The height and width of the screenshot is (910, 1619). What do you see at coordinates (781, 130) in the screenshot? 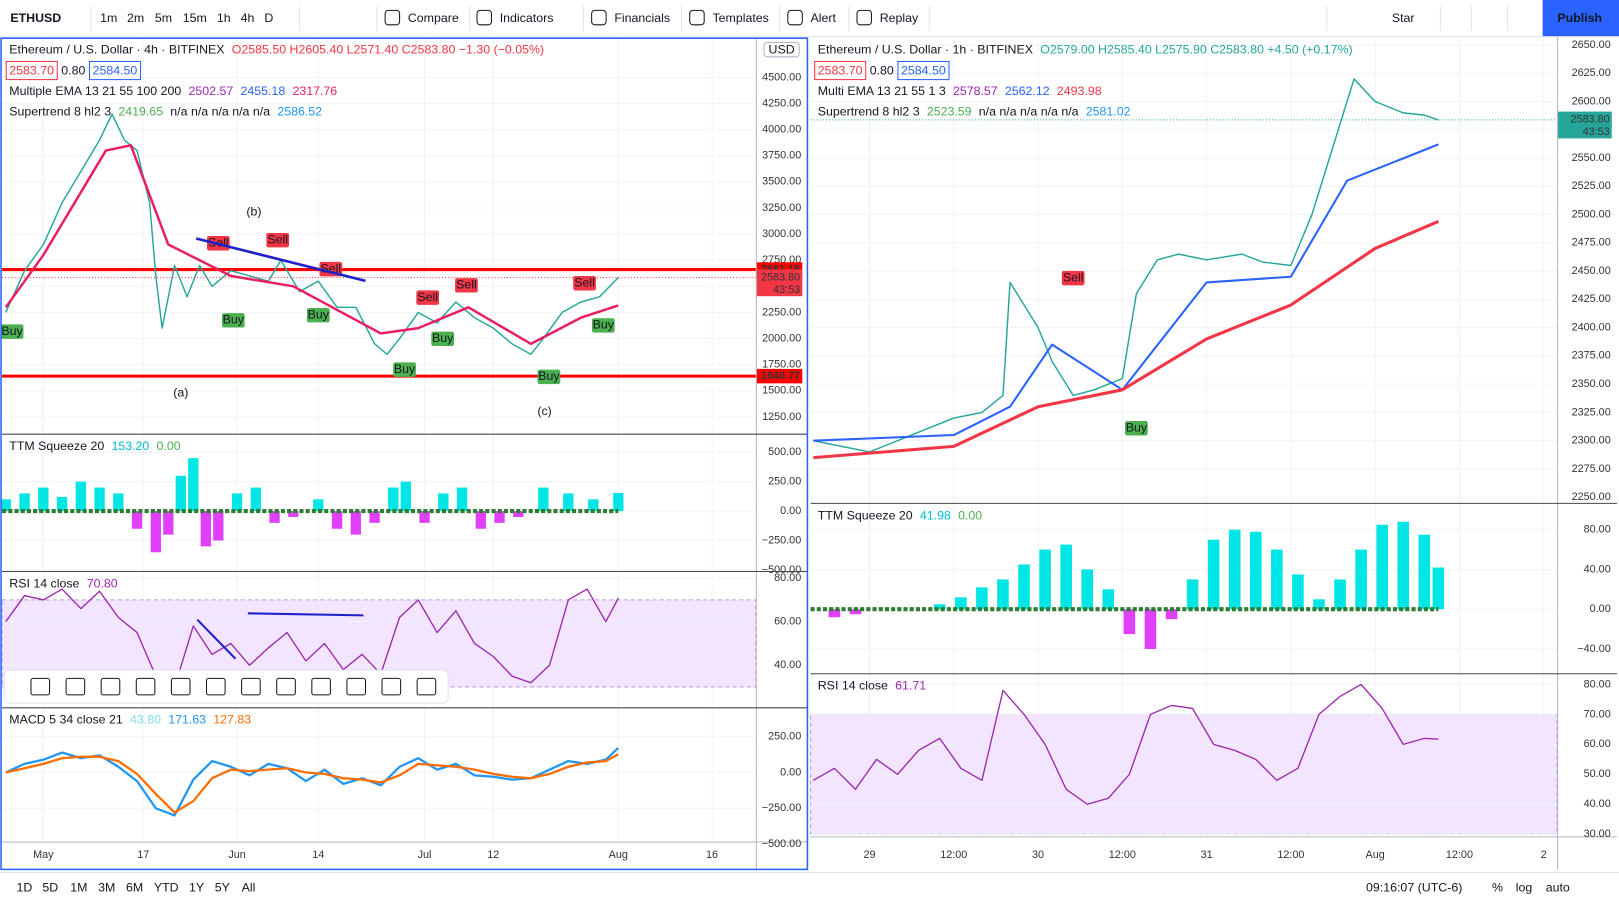
I see `y-tick-label: 4000.00` at bounding box center [781, 130].